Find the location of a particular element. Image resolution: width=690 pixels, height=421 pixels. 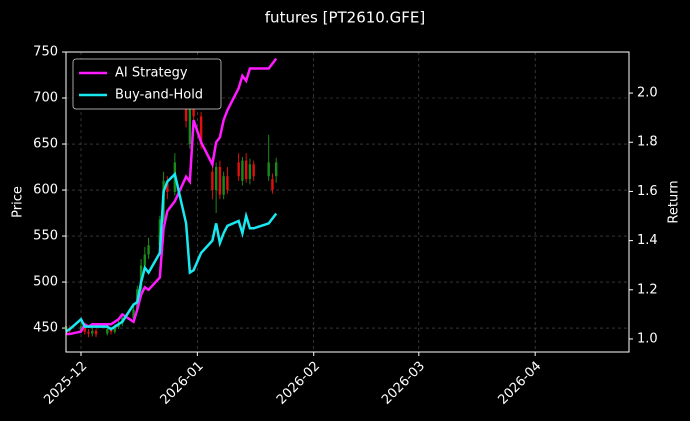

y2-tick-label: 1.4 is located at coordinates (647, 240).